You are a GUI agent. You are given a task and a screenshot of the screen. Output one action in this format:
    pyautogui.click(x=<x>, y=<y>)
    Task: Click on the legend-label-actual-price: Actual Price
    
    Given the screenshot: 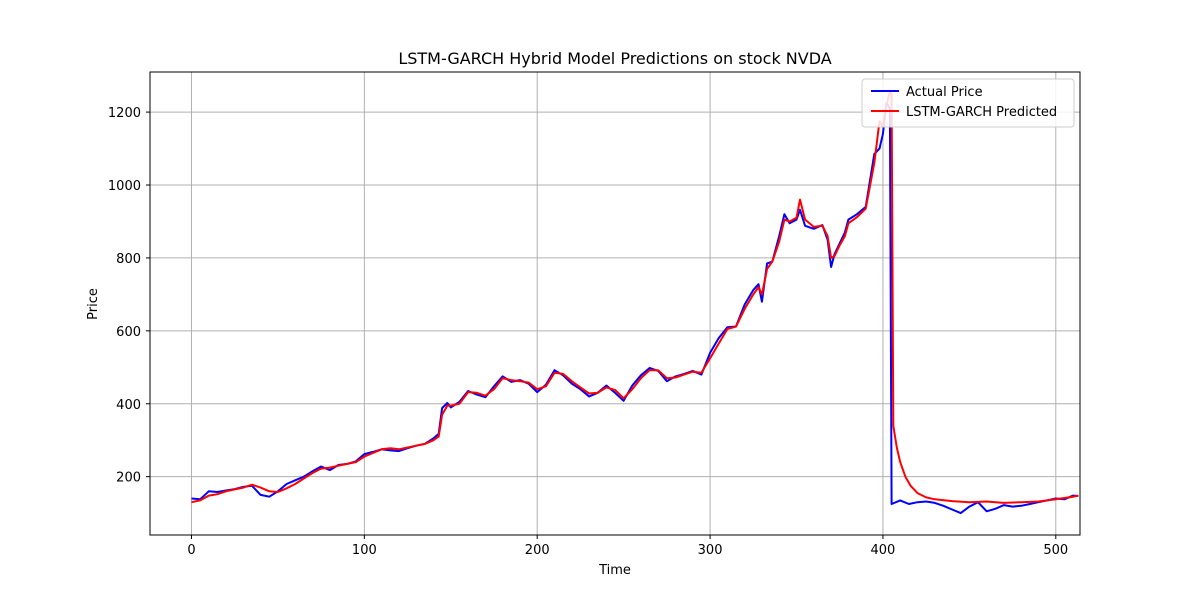 What is the action you would take?
    pyautogui.click(x=944, y=92)
    